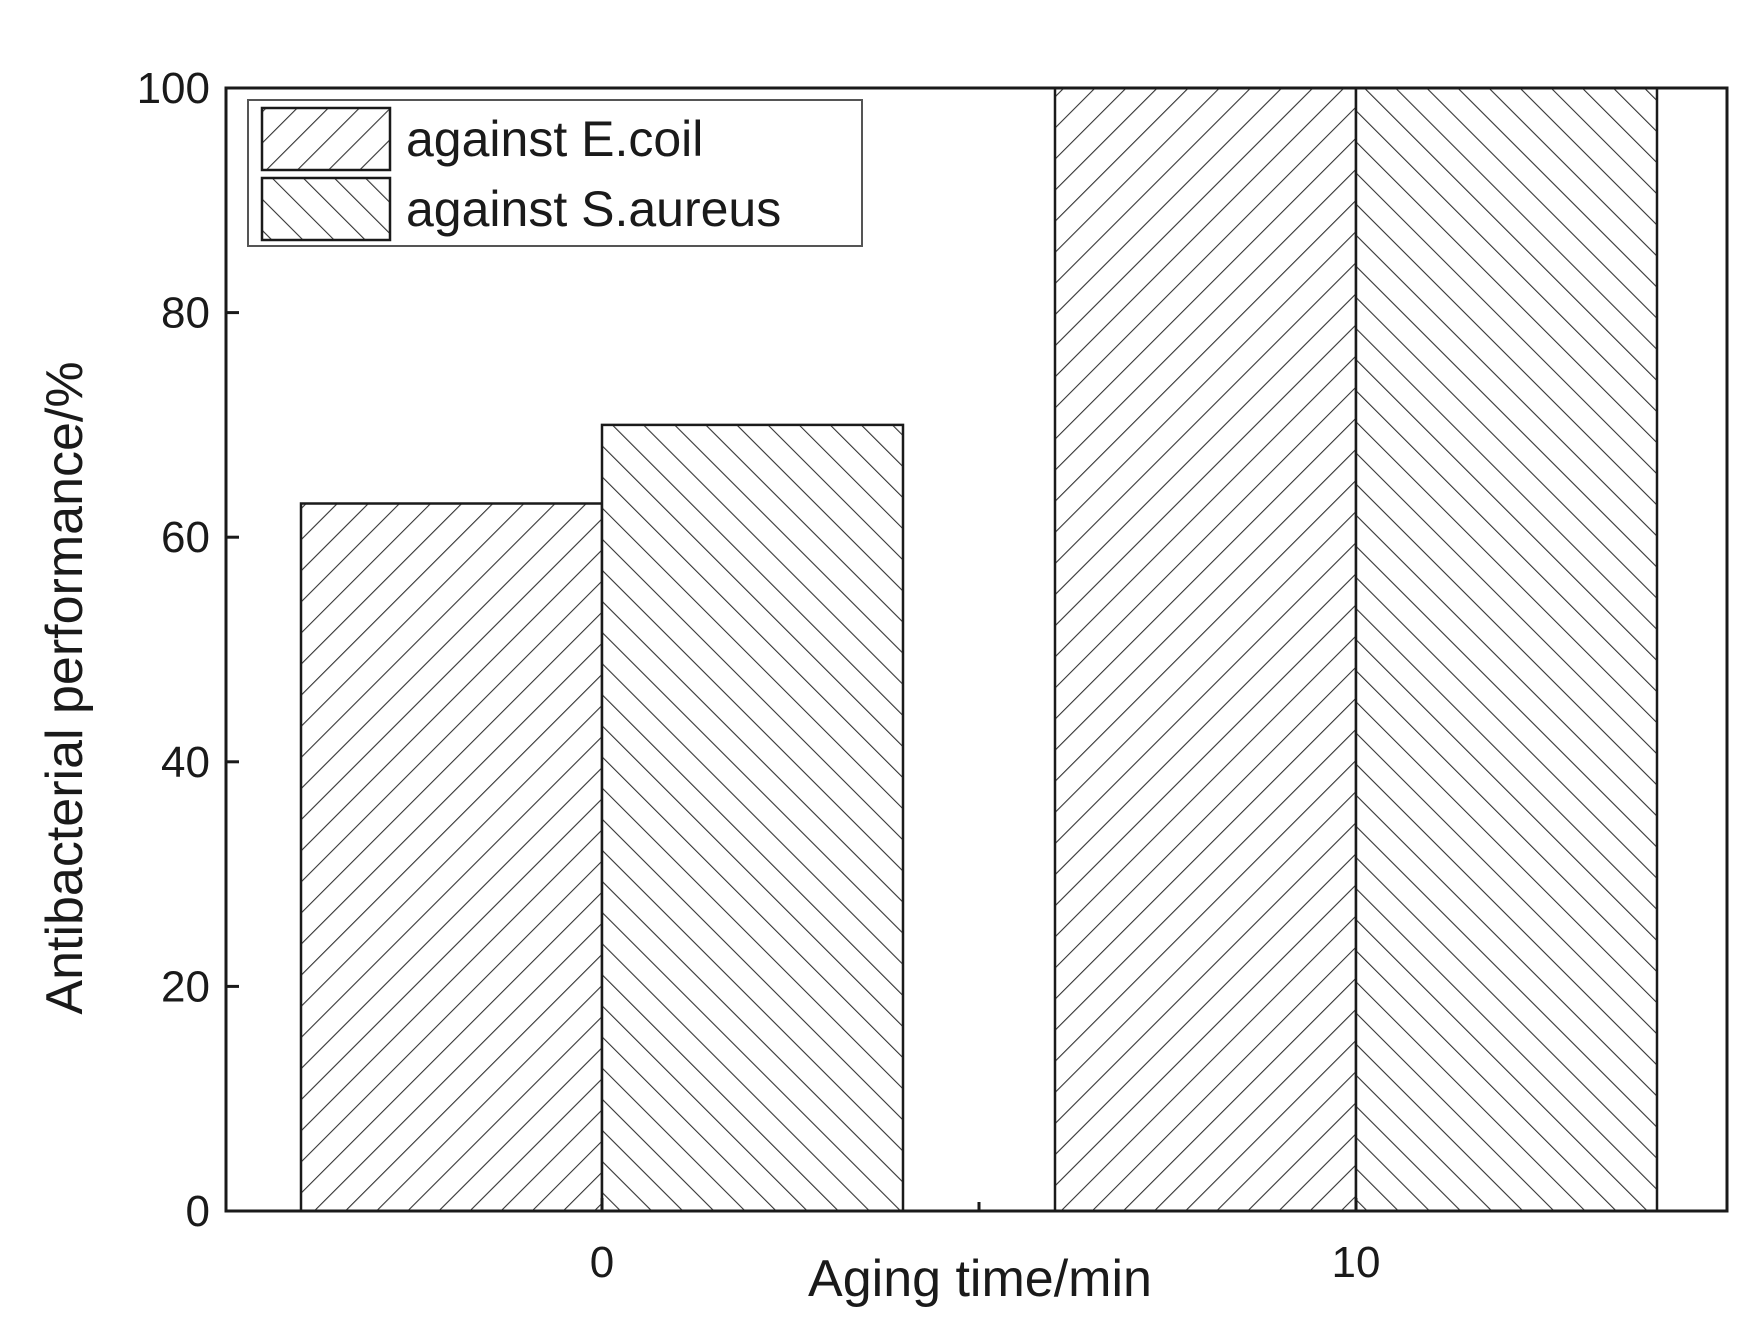  I want to click on bar-saureus-0min, so click(752, 818).